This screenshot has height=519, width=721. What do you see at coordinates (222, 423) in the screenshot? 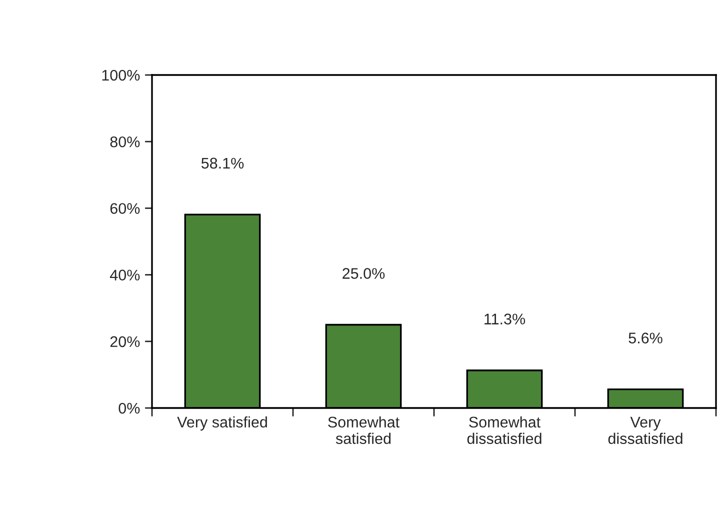
I see `x-tick-label: Very satisfied` at bounding box center [222, 423].